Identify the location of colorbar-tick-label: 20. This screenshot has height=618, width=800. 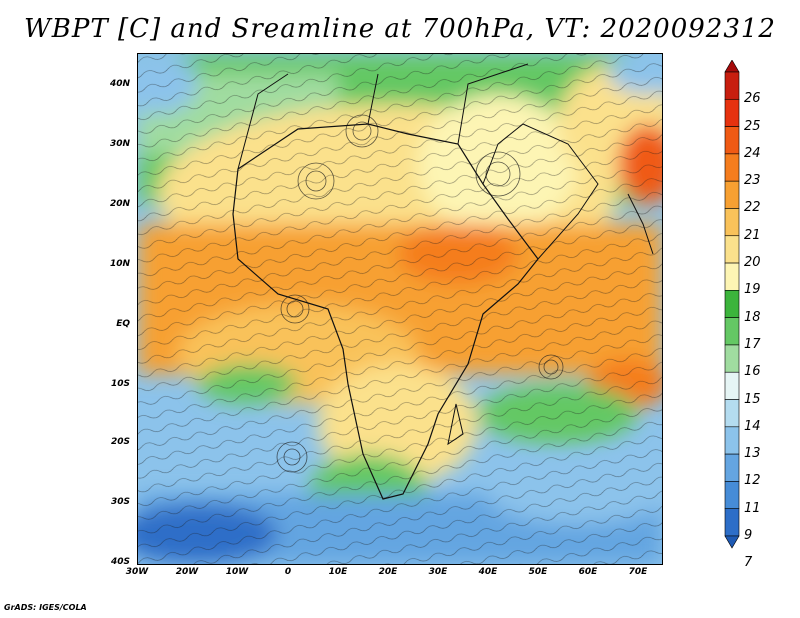
(752, 263).